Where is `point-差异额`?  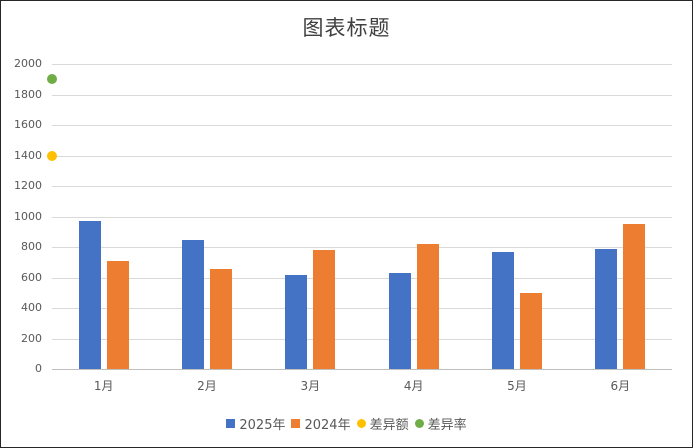 point-差异额 is located at coordinates (52, 155).